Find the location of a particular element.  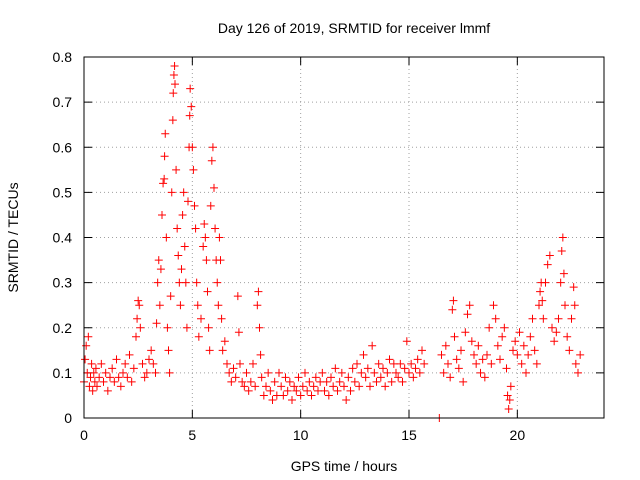

y-tick-label: 0.7 is located at coordinates (63, 102).